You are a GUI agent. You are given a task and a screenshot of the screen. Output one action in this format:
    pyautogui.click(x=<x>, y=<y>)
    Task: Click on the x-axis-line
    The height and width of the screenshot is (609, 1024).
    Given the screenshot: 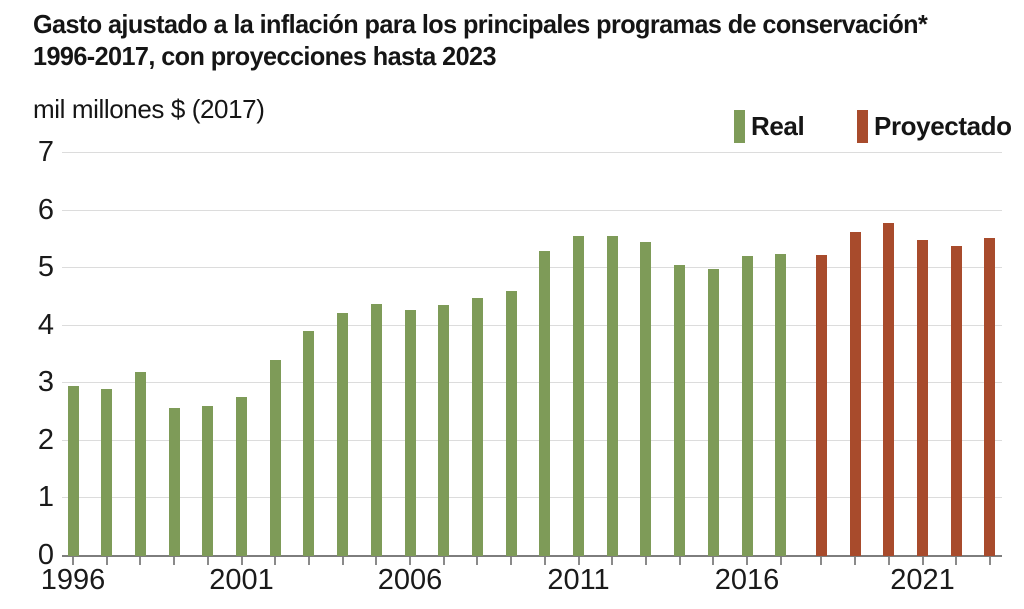 What is the action you would take?
    pyautogui.click(x=532, y=556)
    